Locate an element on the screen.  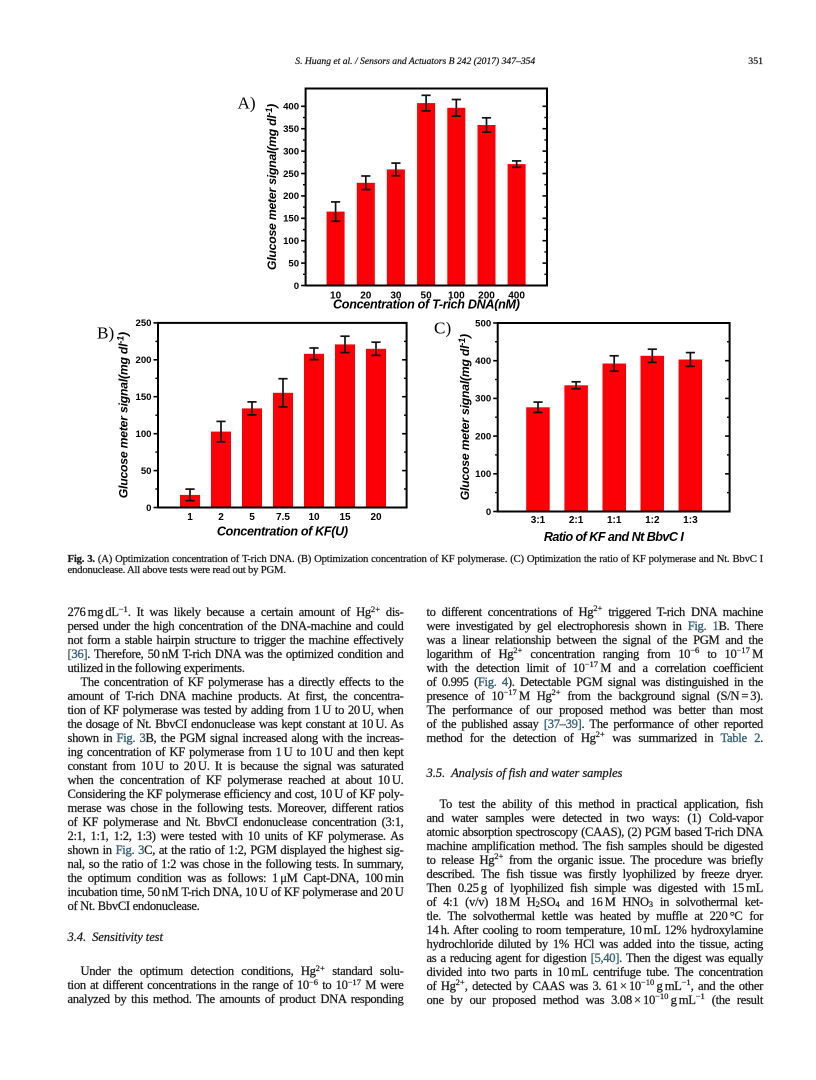
svg-text: 3:1 is located at coordinates (538, 520).